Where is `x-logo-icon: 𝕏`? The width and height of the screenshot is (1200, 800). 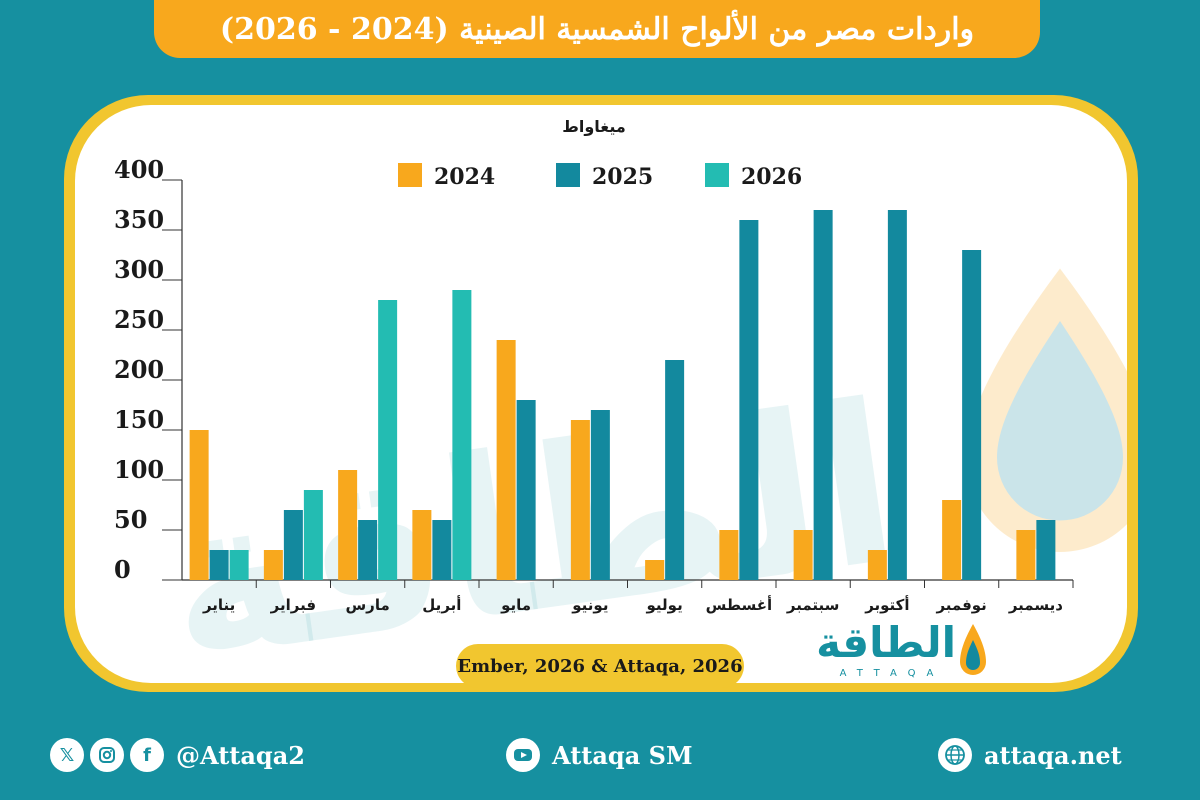
x-logo-icon: 𝕏 is located at coordinates (67, 755).